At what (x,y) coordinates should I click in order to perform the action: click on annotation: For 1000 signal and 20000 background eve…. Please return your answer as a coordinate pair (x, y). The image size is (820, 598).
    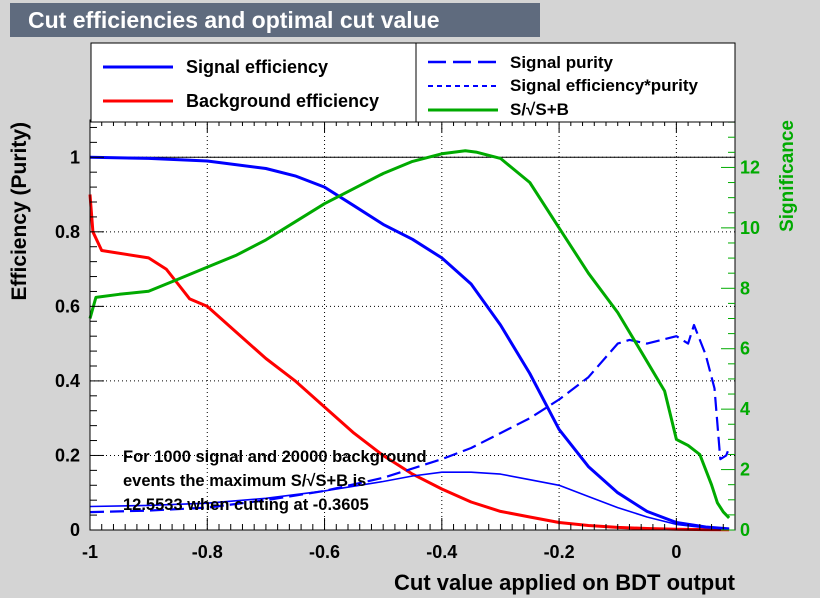
    Looking at the image, I should click on (275, 481).